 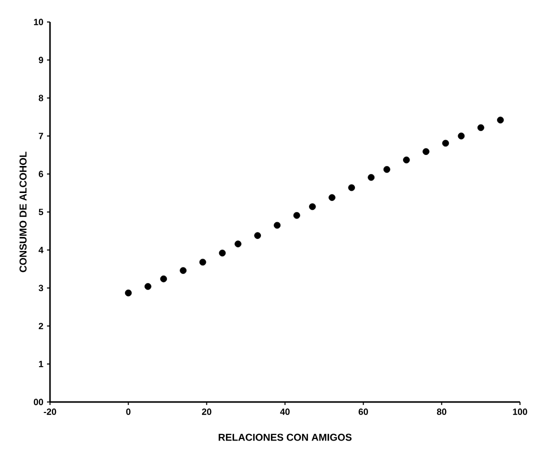 I want to click on y-tick-label: 8, so click(x=41, y=98).